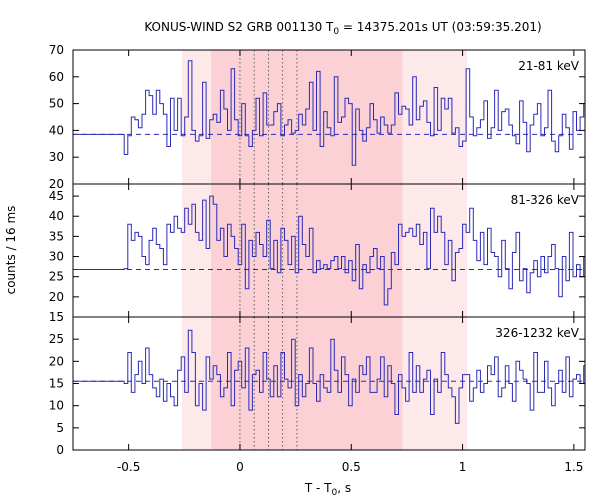  Describe the element at coordinates (56, 236) in the screenshot. I see `y-tick-label: 35` at that location.